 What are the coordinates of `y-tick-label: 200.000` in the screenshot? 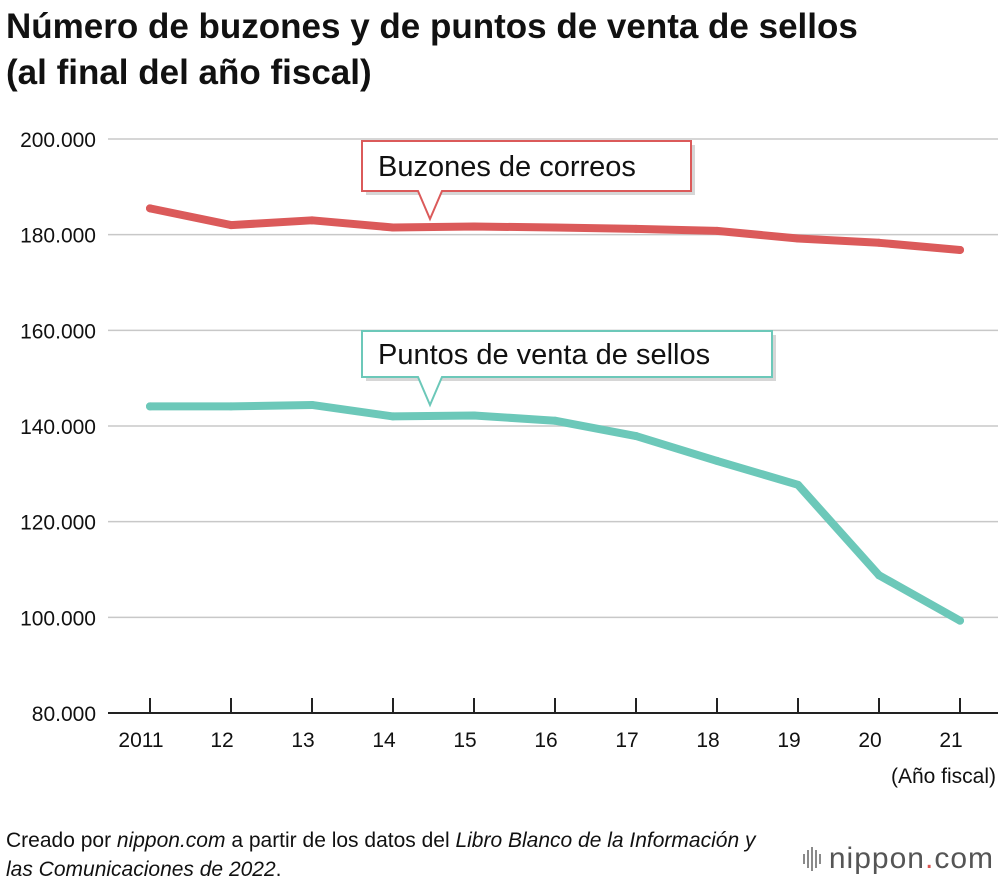 It's located at (58, 140).